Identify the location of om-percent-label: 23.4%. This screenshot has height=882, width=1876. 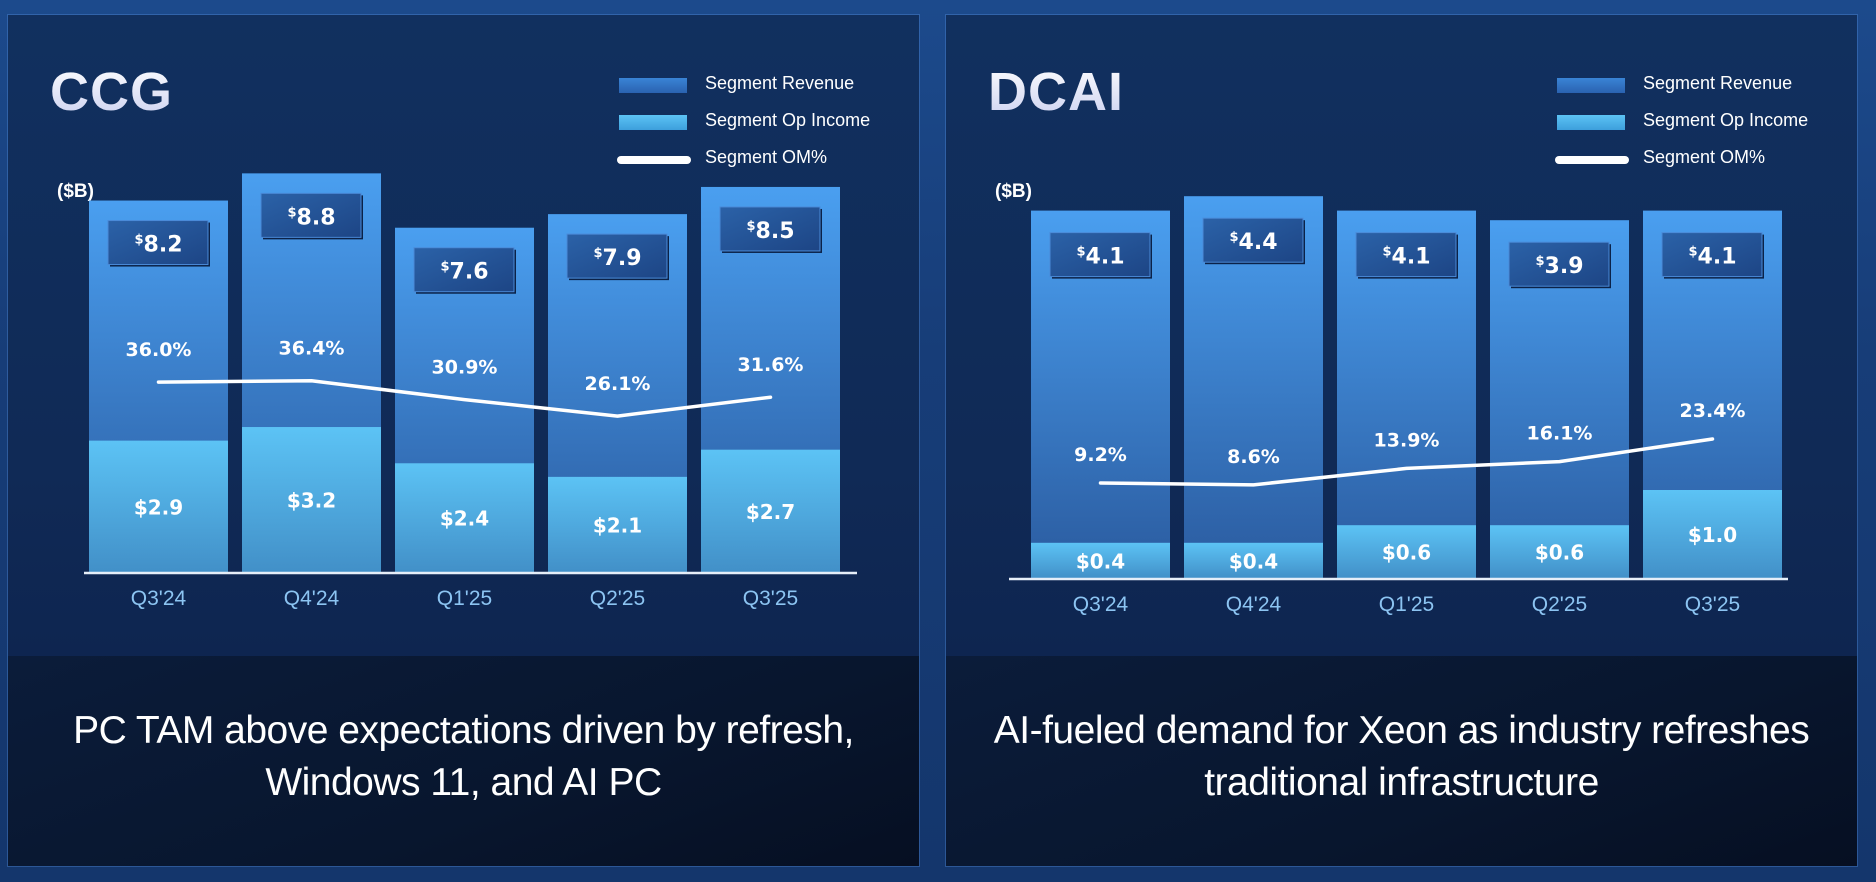
(1713, 411).